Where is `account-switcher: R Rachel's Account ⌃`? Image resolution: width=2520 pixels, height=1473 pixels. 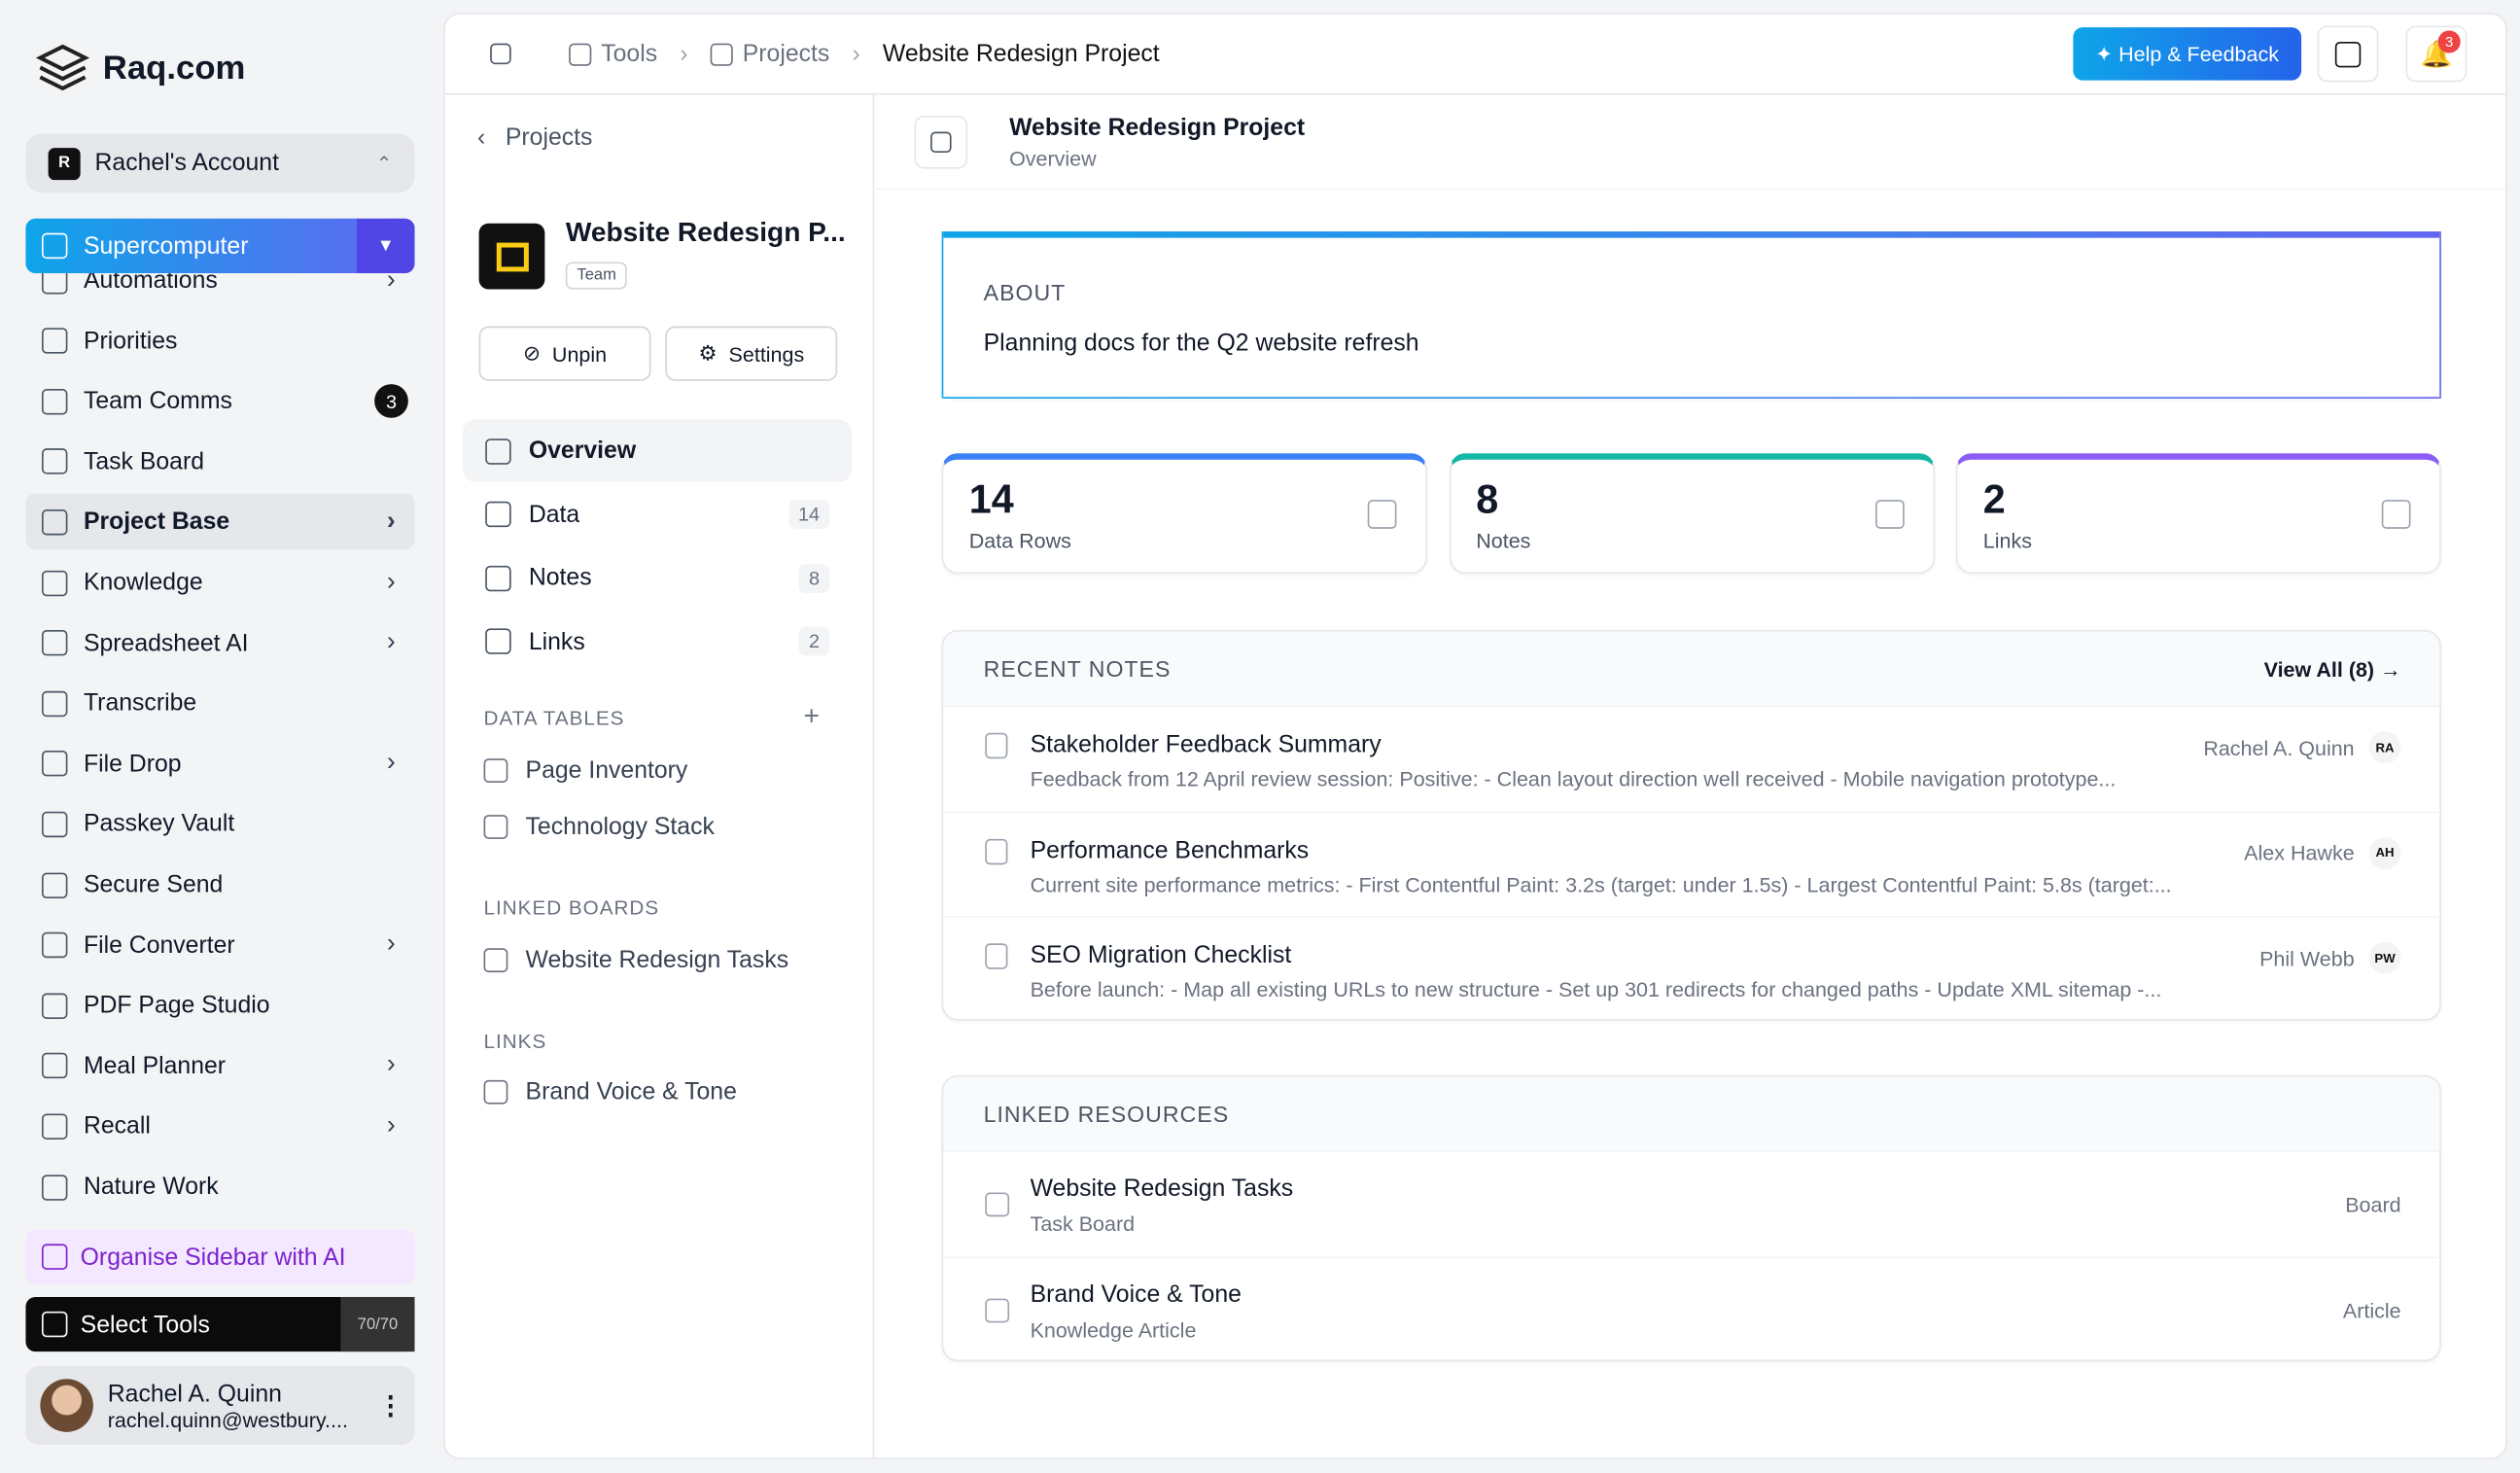 account-switcher: R Rachel's Account ⌃ is located at coordinates (220, 163).